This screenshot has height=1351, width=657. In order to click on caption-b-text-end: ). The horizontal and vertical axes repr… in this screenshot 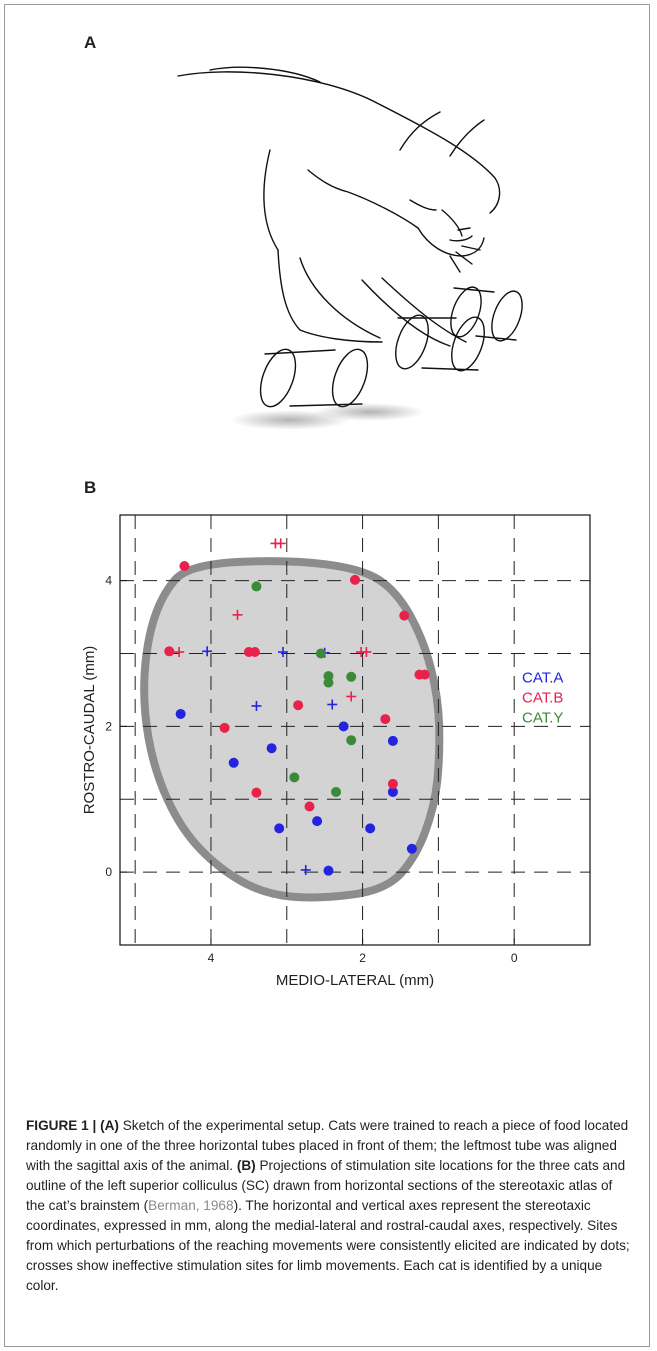, I will do `click(328, 1245)`.